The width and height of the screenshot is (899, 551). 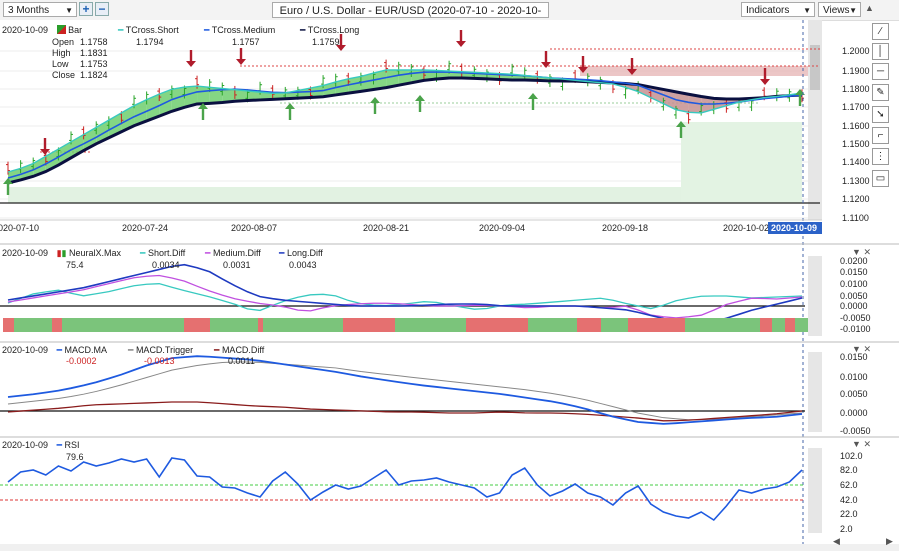 What do you see at coordinates (254, 228) in the screenshot?
I see `price-x-tick: 2020-08-07` at bounding box center [254, 228].